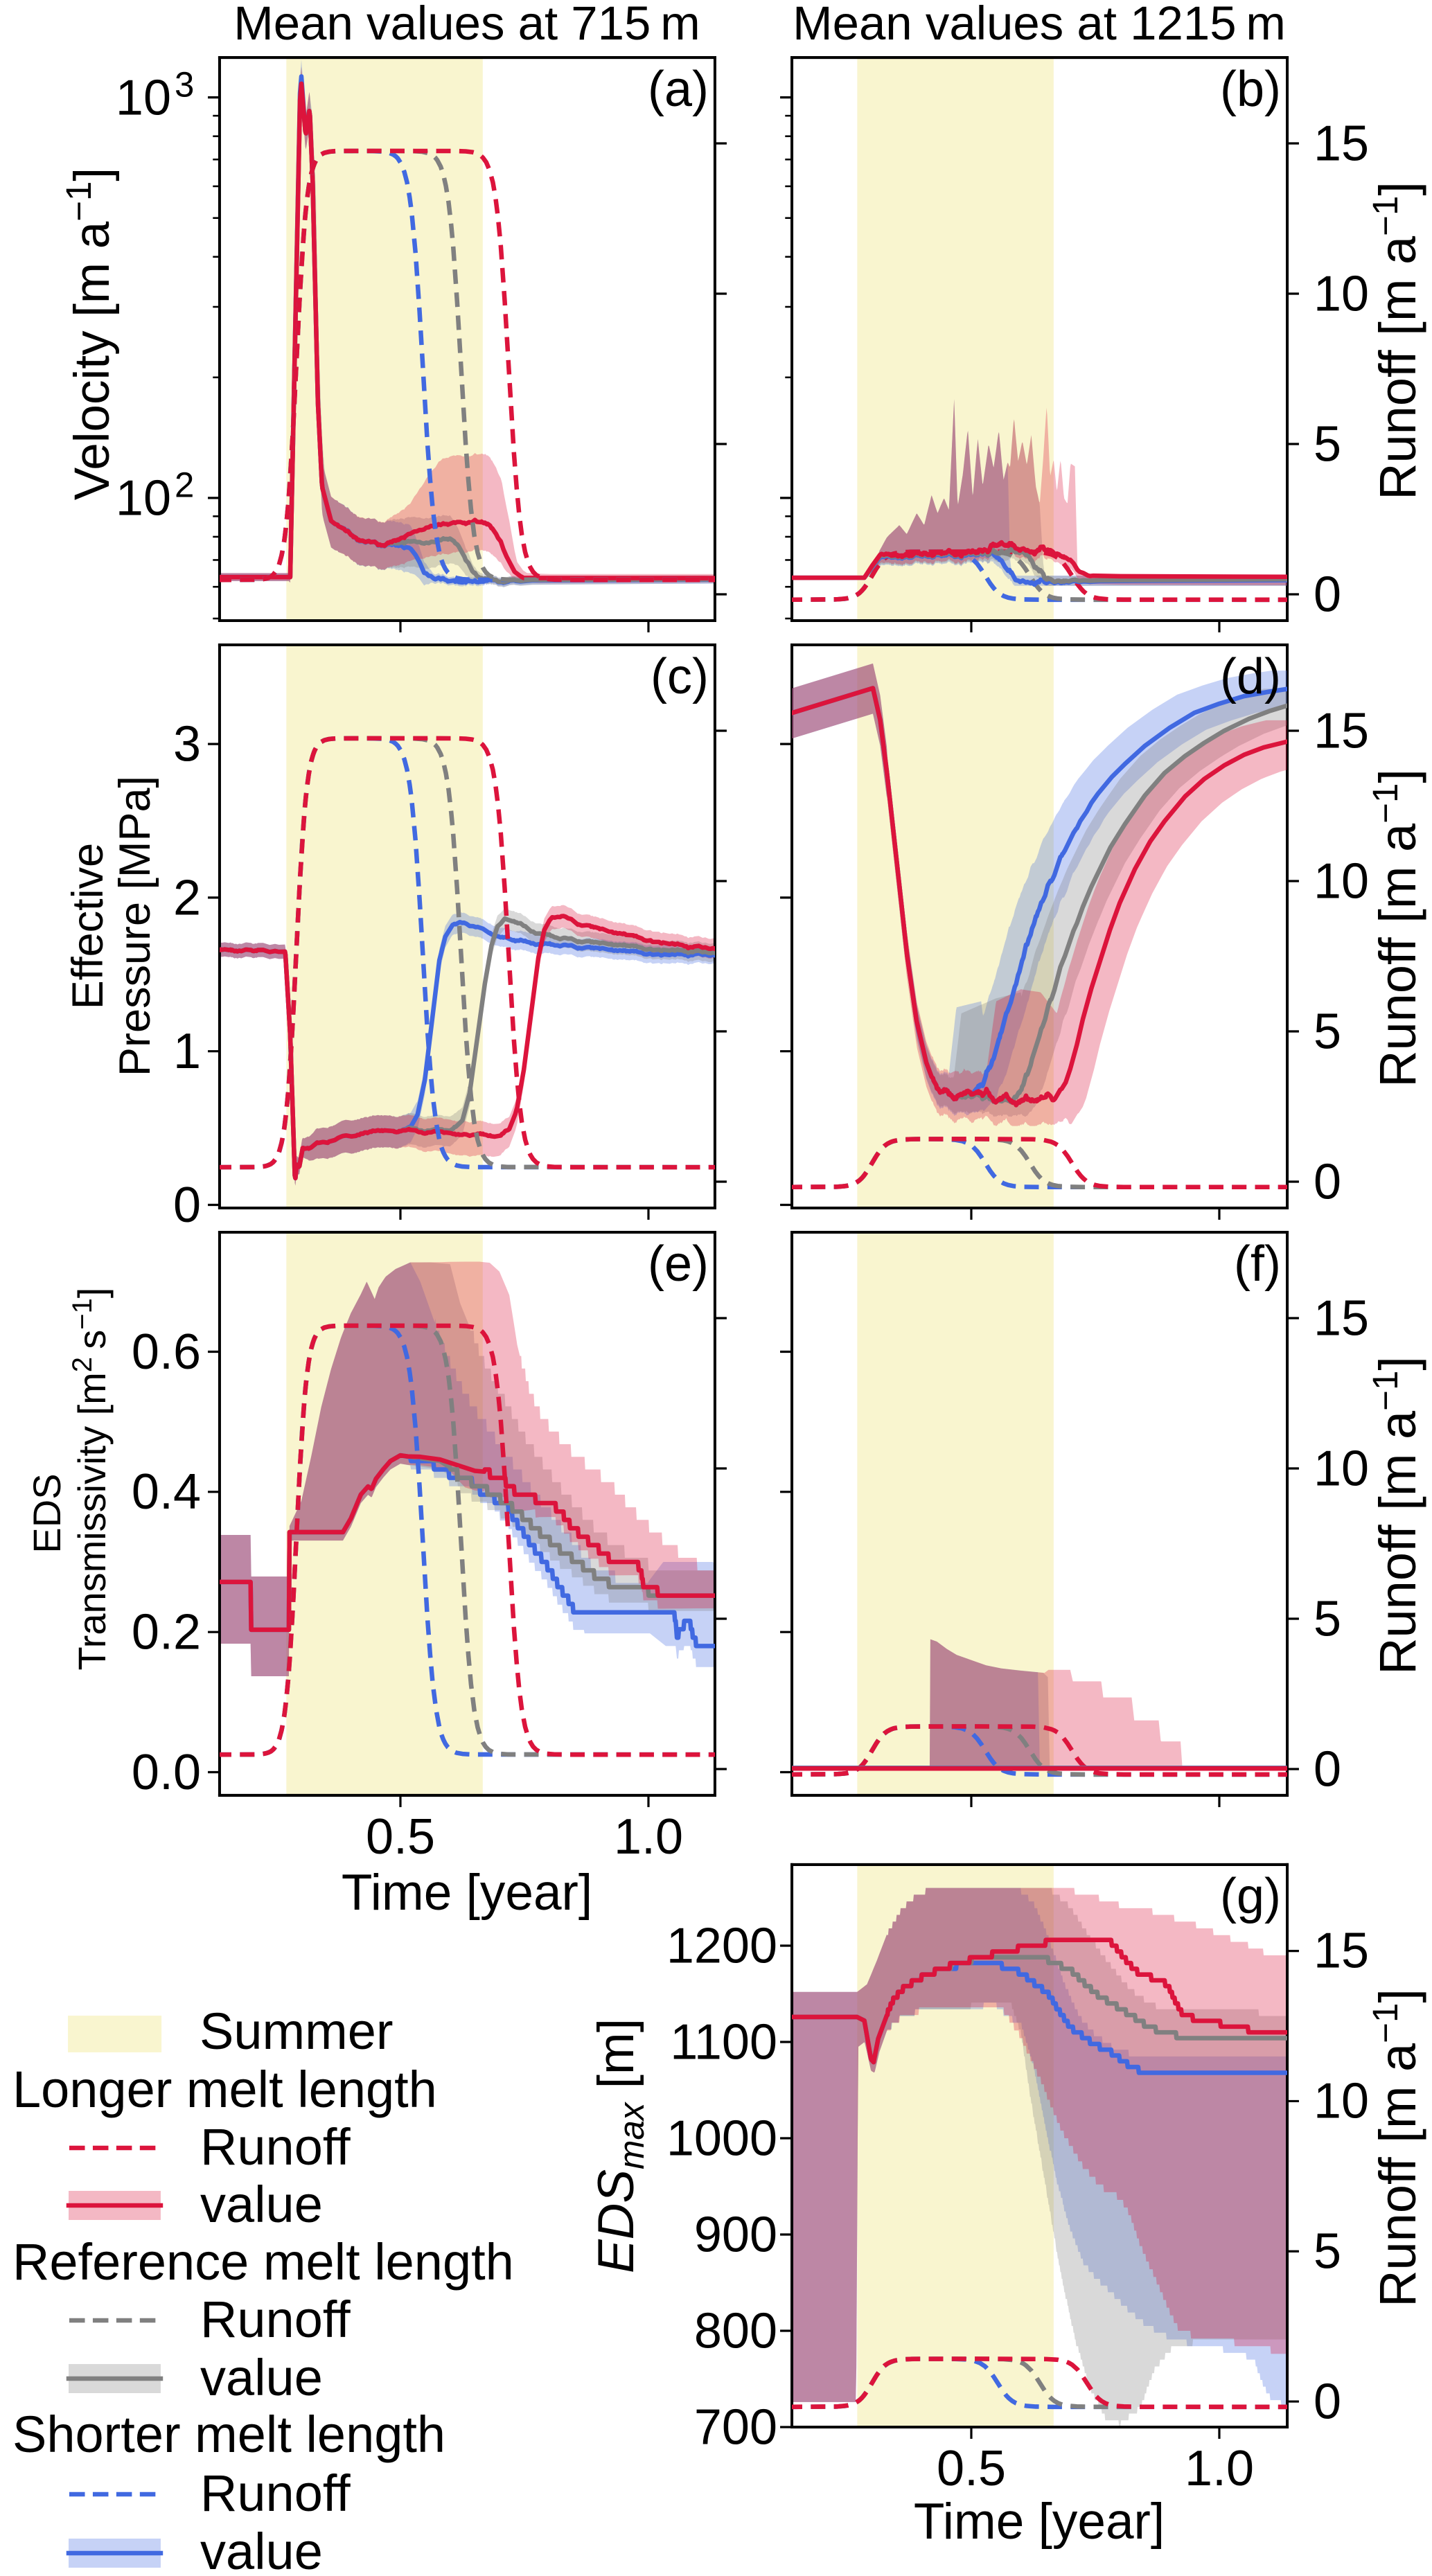  I want to click on svg-text: Runoff [m a−1], so click(1395, 1515).